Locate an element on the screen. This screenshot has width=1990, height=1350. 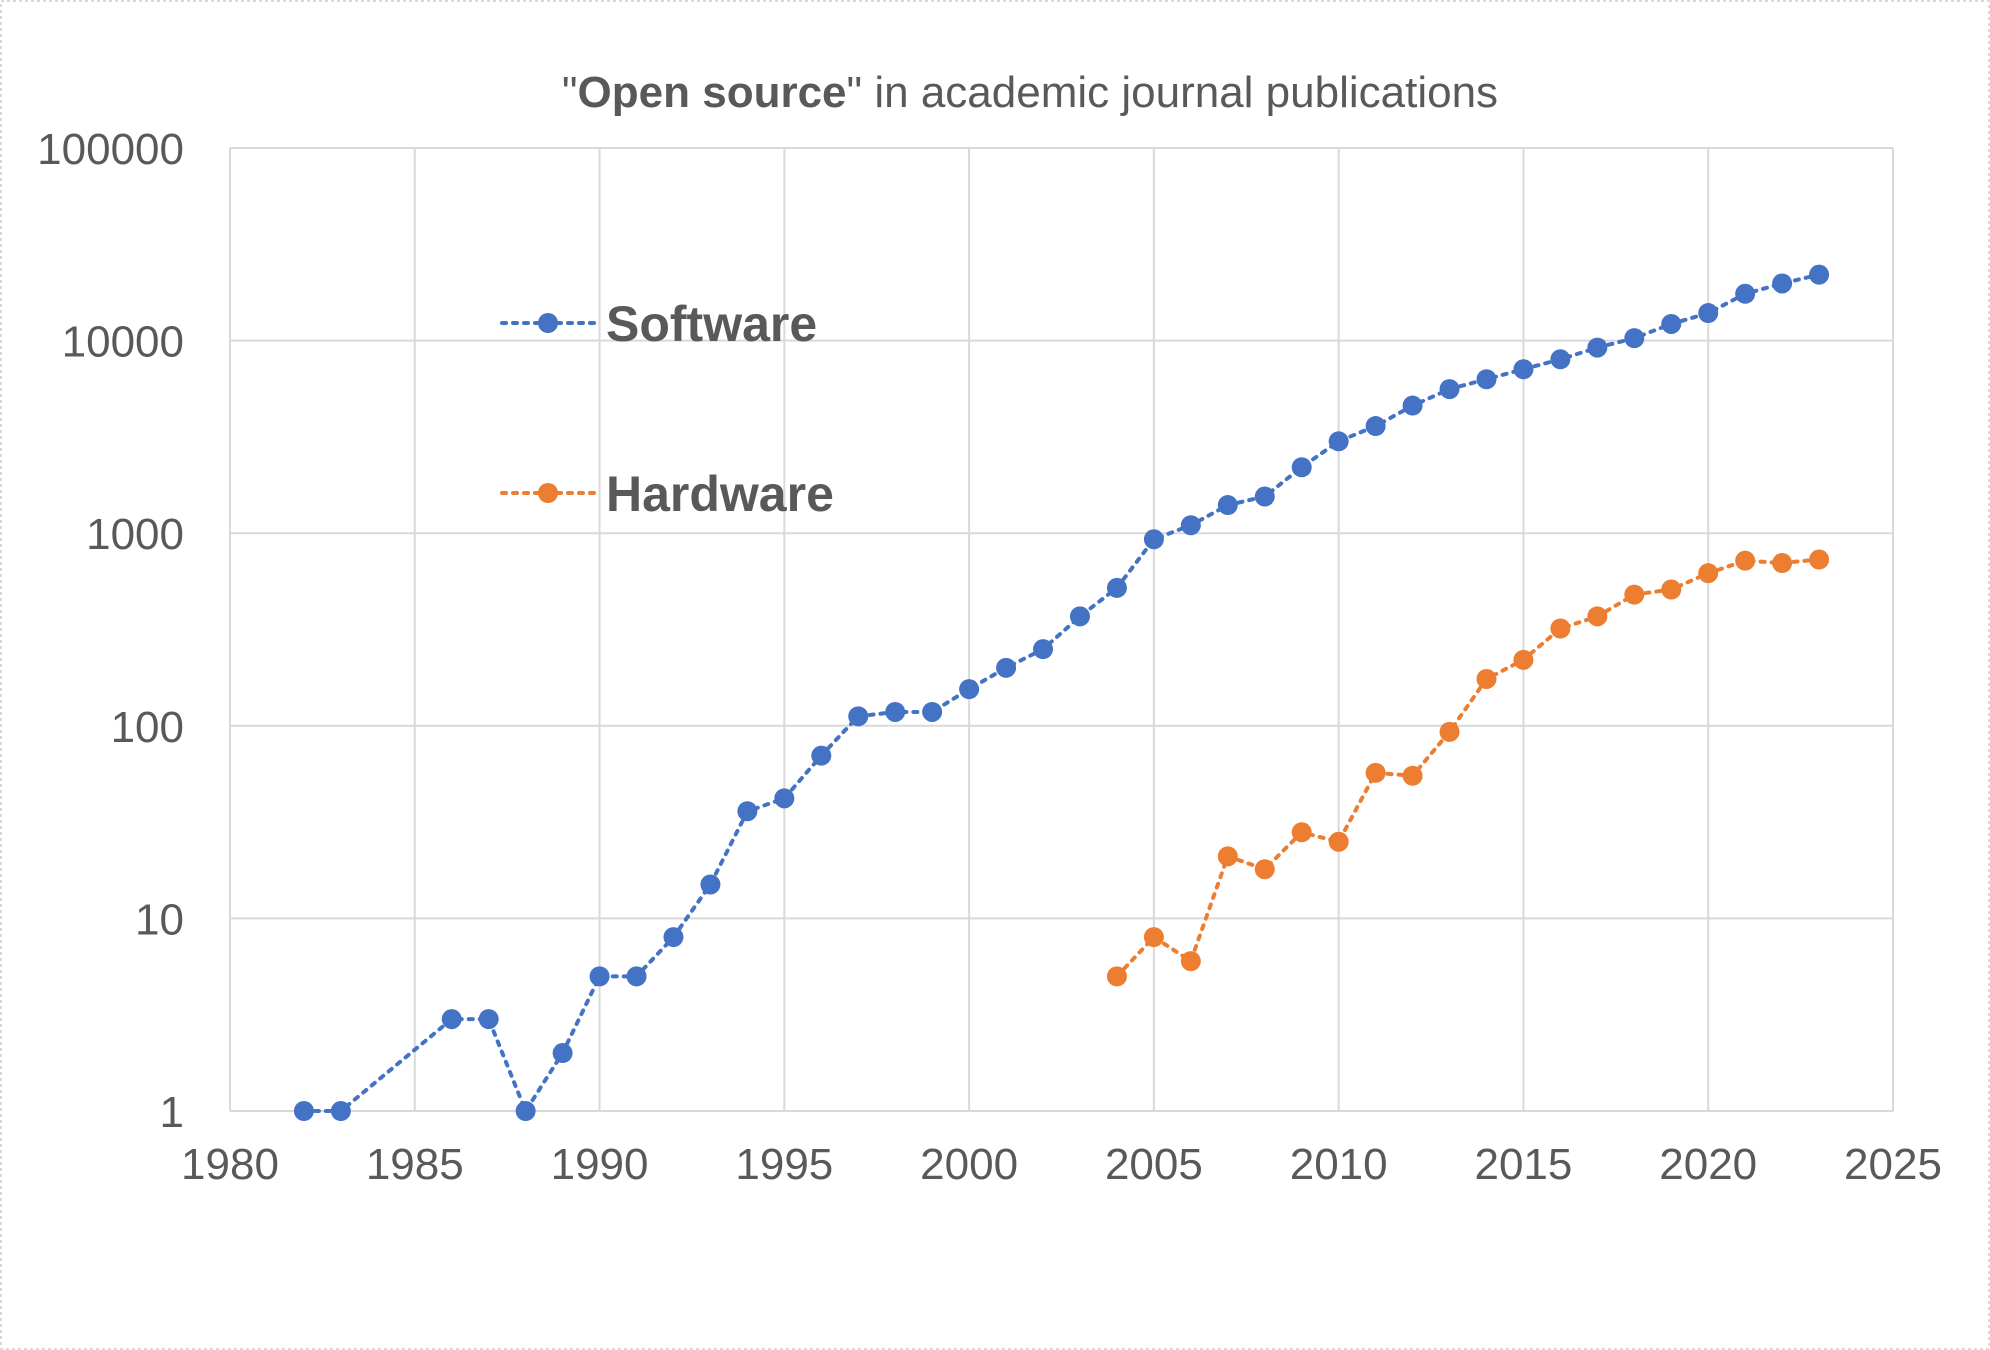
y-tick-label-10: 10 is located at coordinates (159, 919).